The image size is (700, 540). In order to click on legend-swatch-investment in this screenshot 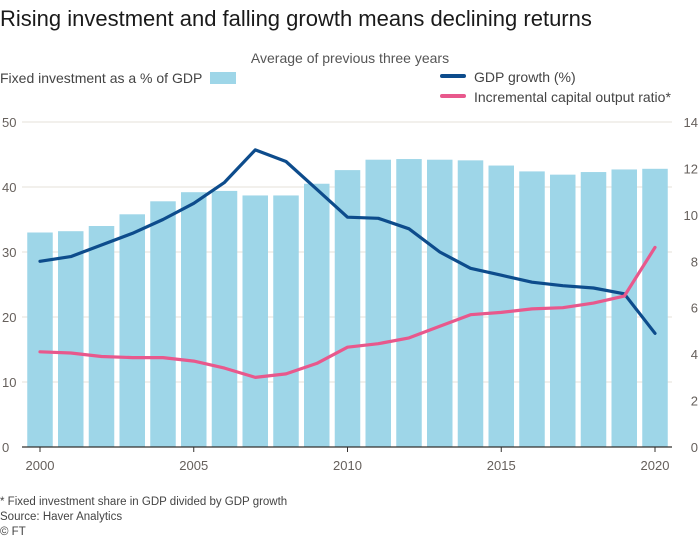, I will do `click(223, 78)`.